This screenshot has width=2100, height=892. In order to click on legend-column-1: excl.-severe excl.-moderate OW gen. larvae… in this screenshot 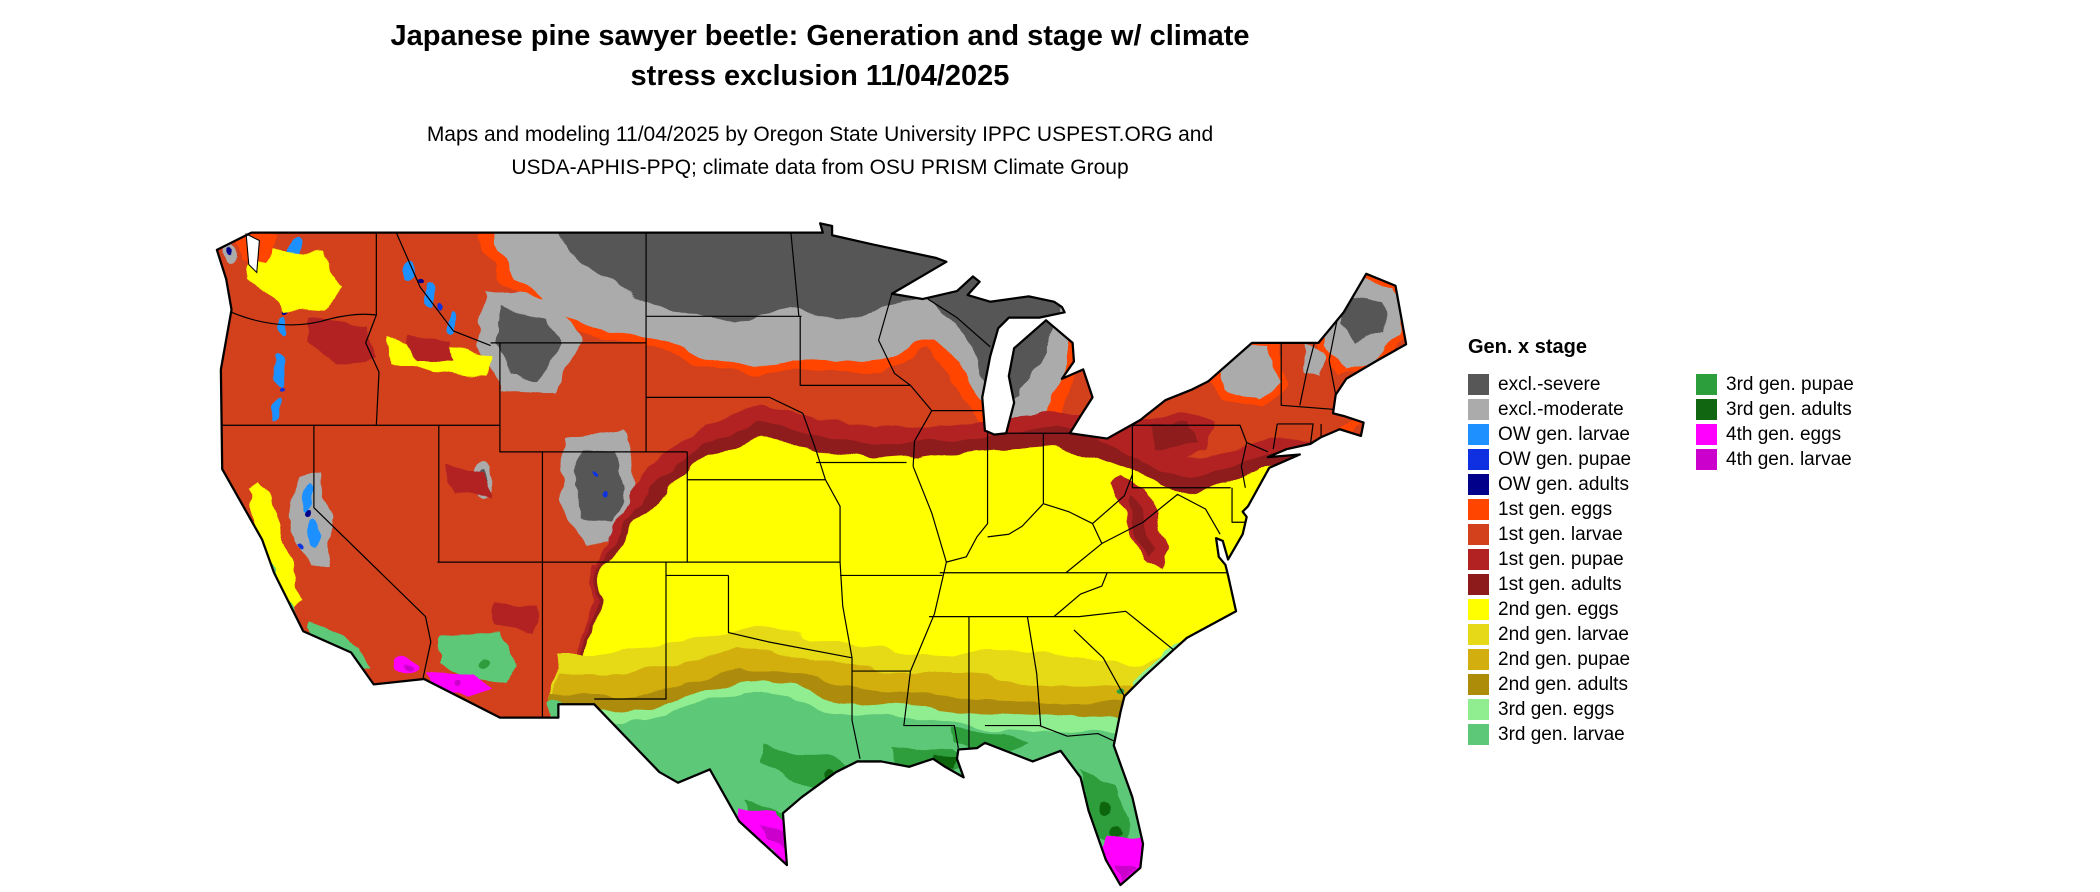, I will do `click(1582, 559)`.